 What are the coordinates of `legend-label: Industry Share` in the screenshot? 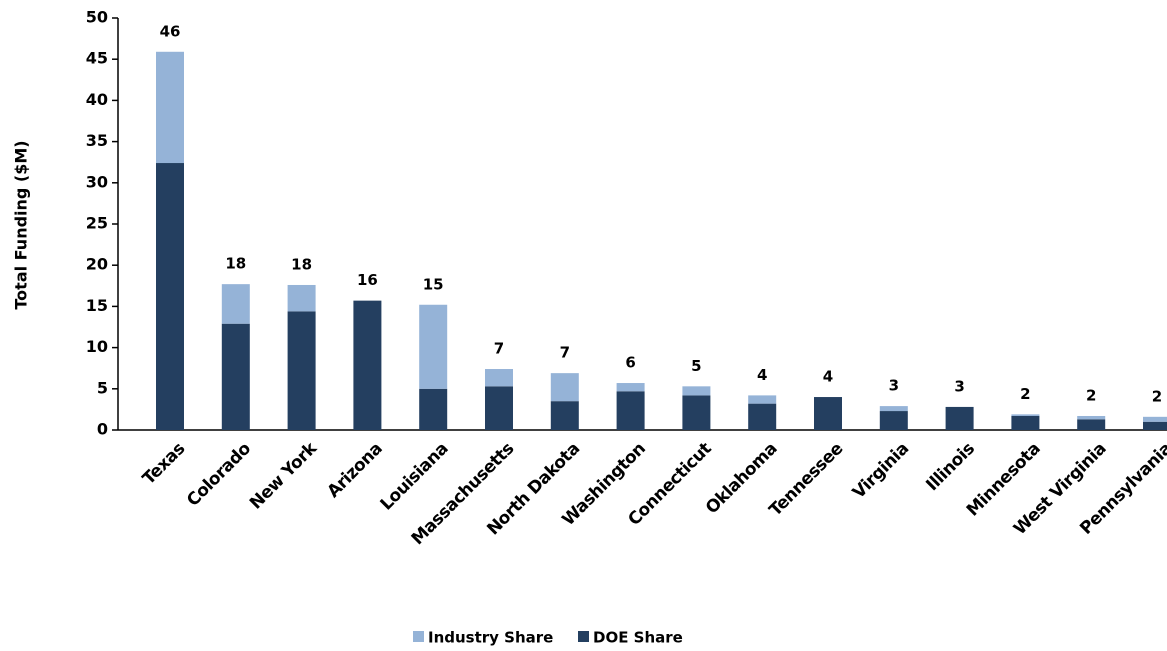 It's located at (490, 638).